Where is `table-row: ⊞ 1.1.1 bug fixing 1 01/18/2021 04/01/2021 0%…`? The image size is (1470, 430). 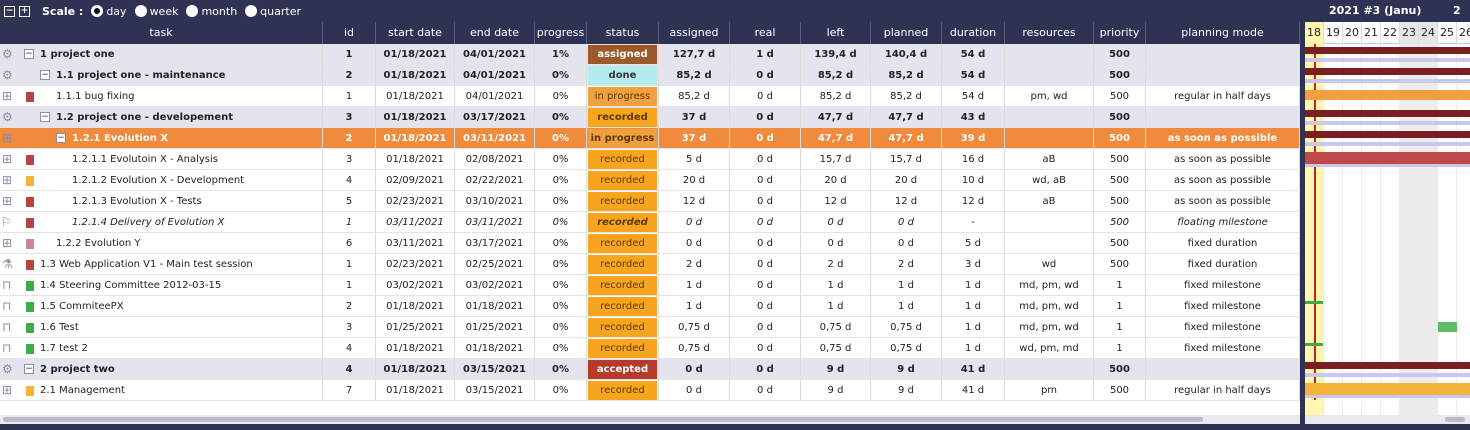 table-row: ⊞ 1.1.1 bug fixing 1 01/18/2021 04/01/2021 0%… is located at coordinates (650, 96).